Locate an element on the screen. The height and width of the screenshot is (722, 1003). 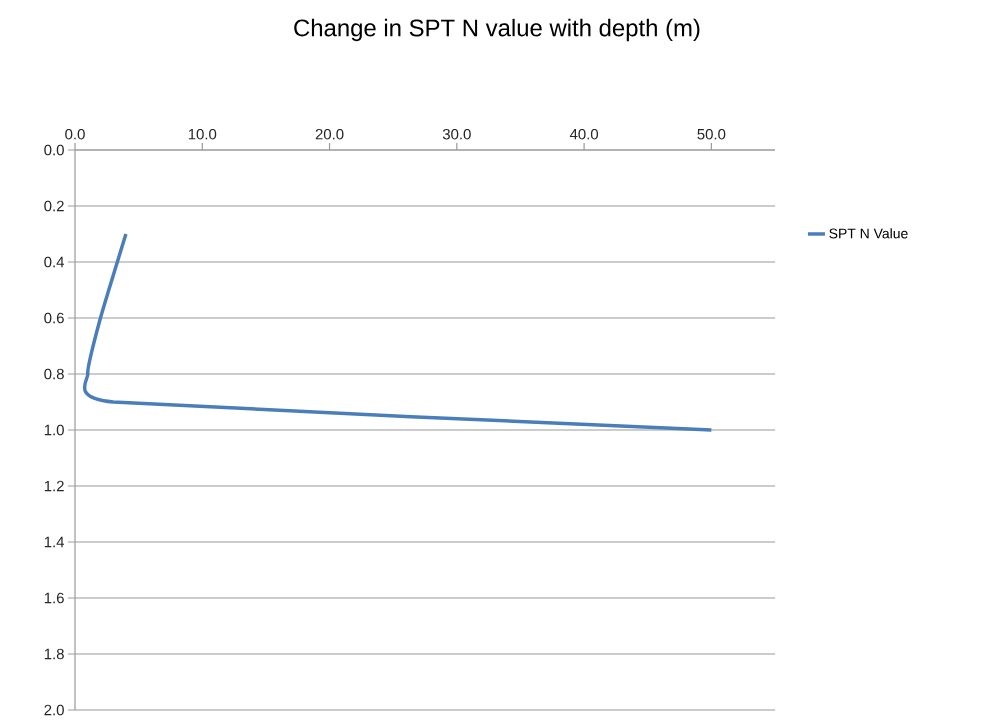
legend-label: SPT N Value is located at coordinates (868, 233).